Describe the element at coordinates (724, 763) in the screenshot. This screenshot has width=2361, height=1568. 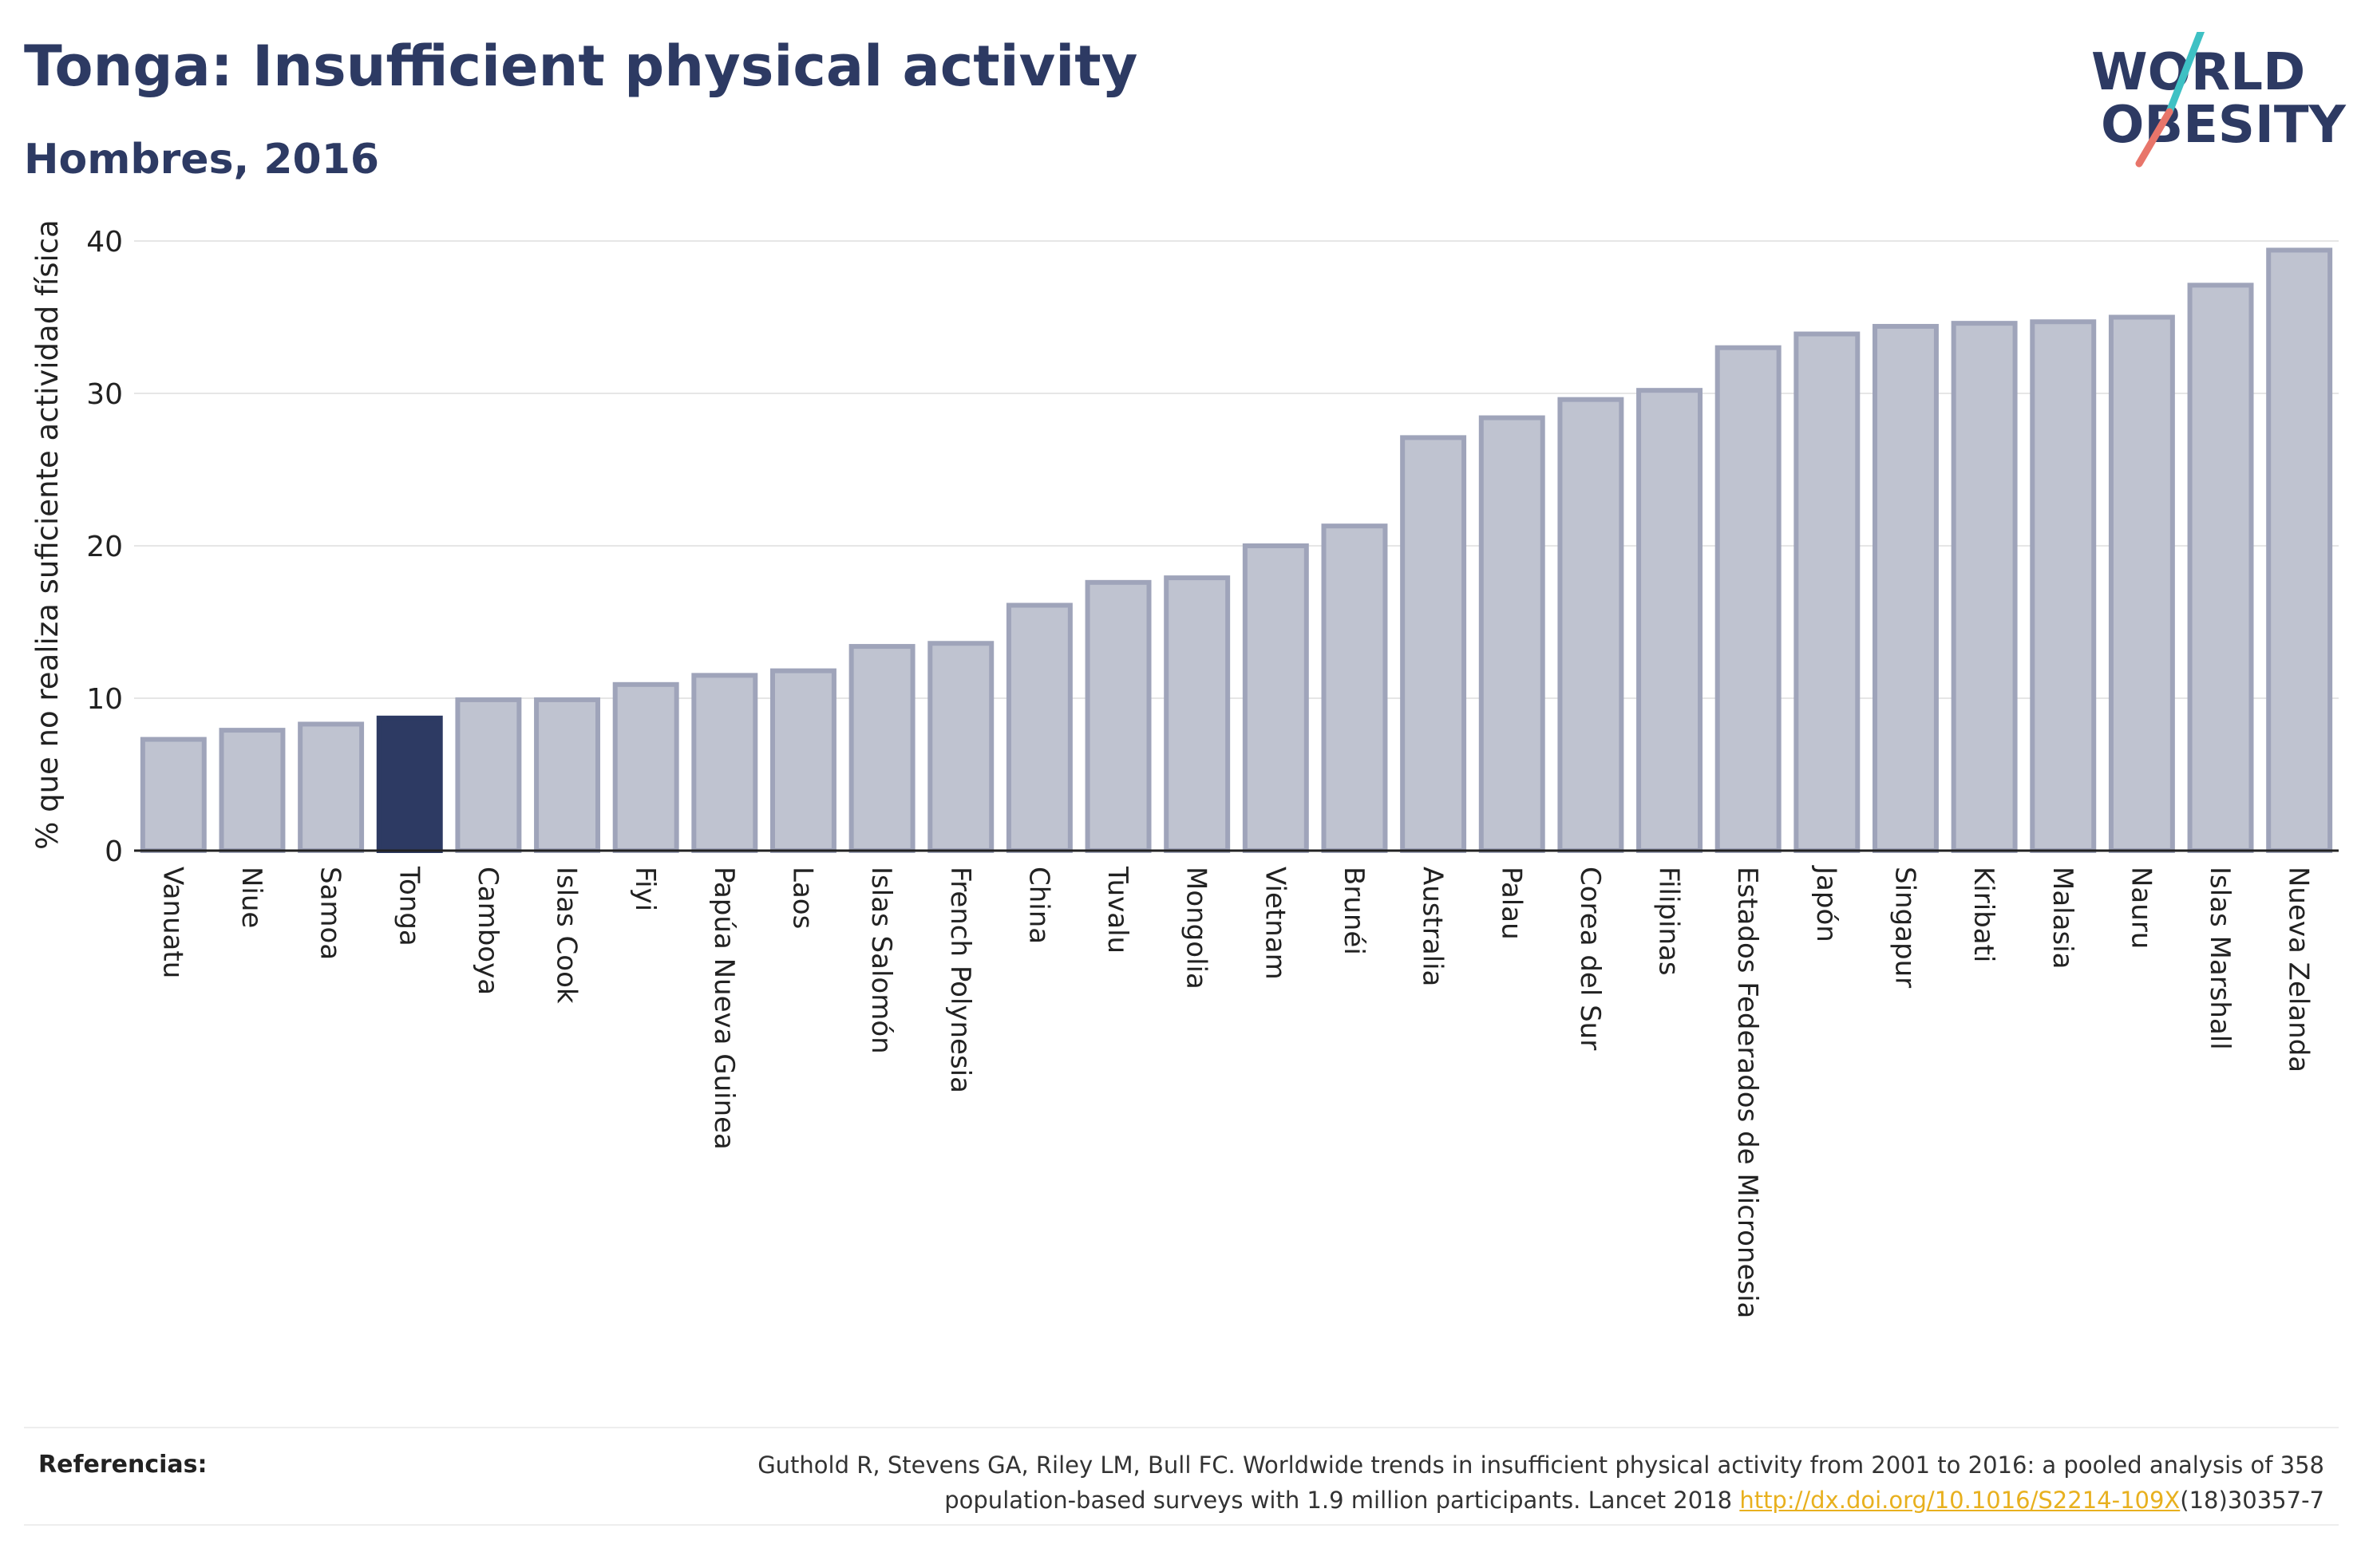
I see `bar-pap-a-nueva-guinea` at that location.